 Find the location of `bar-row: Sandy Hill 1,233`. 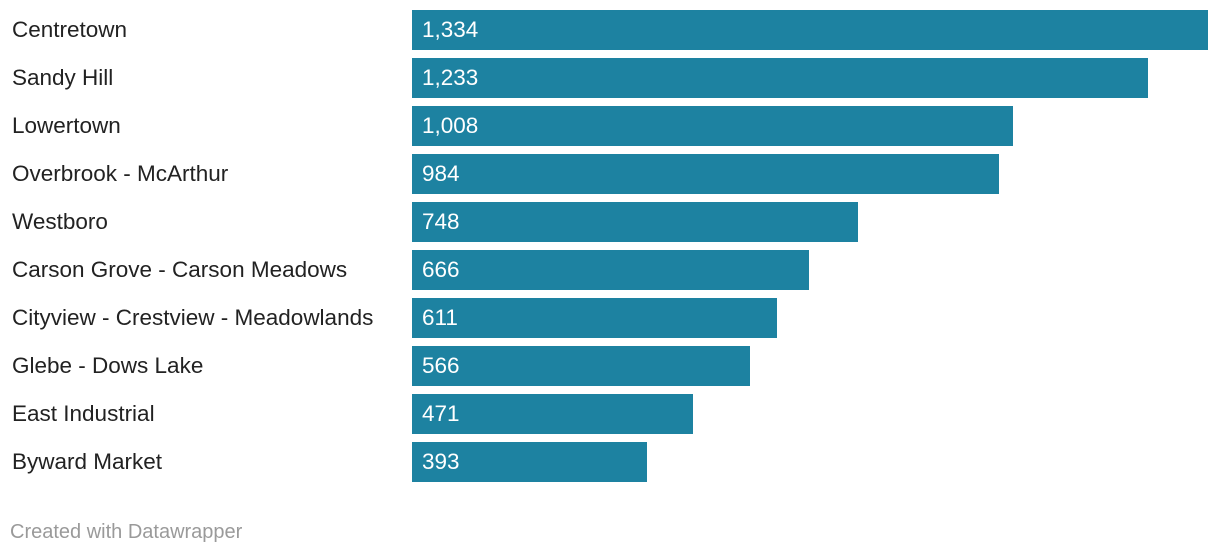

bar-row: Sandy Hill 1,233 is located at coordinates (610, 78).